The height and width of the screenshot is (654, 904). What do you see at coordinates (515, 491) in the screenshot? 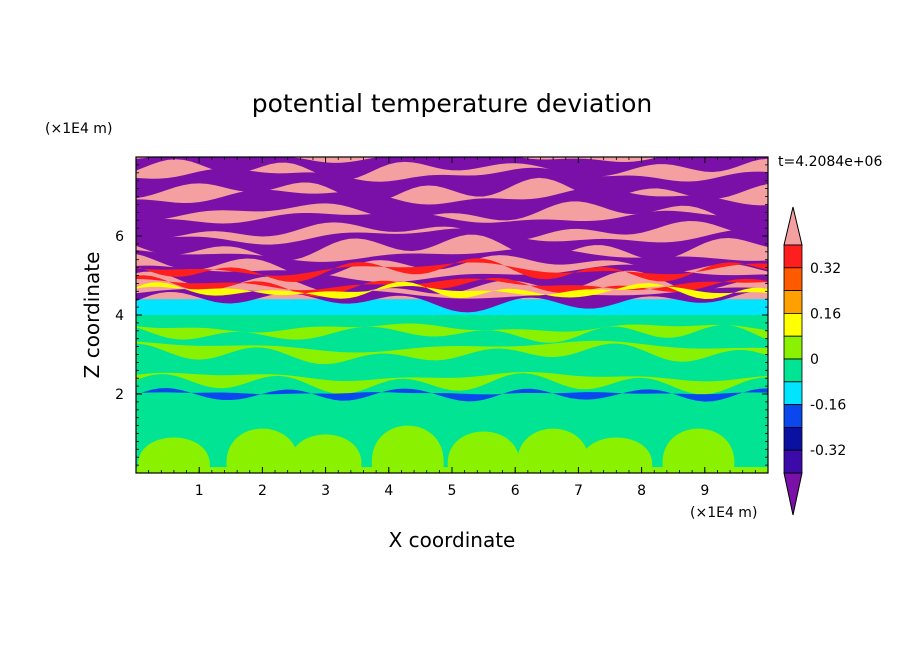
I see `x-tick-label: 6` at bounding box center [515, 491].